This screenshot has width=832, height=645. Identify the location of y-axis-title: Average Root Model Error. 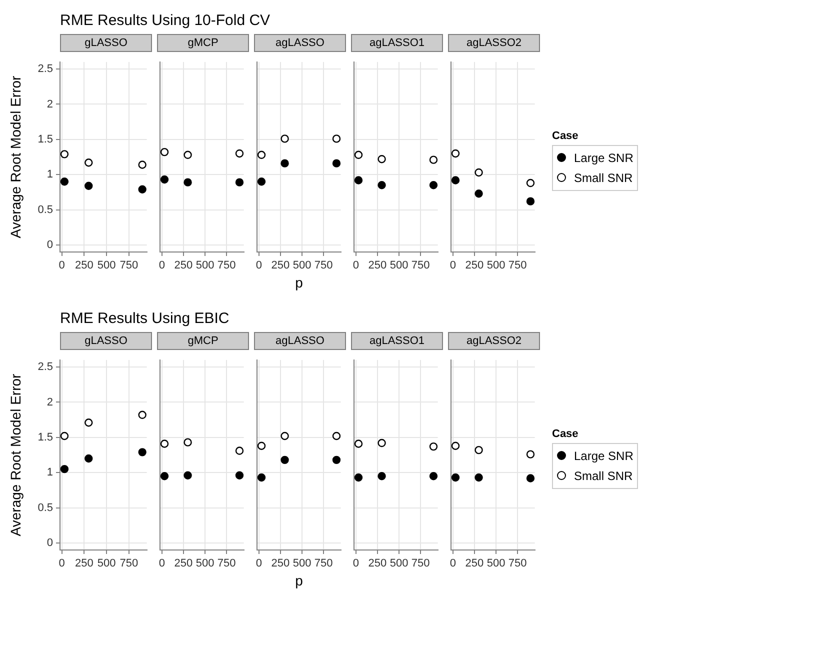
(15, 454).